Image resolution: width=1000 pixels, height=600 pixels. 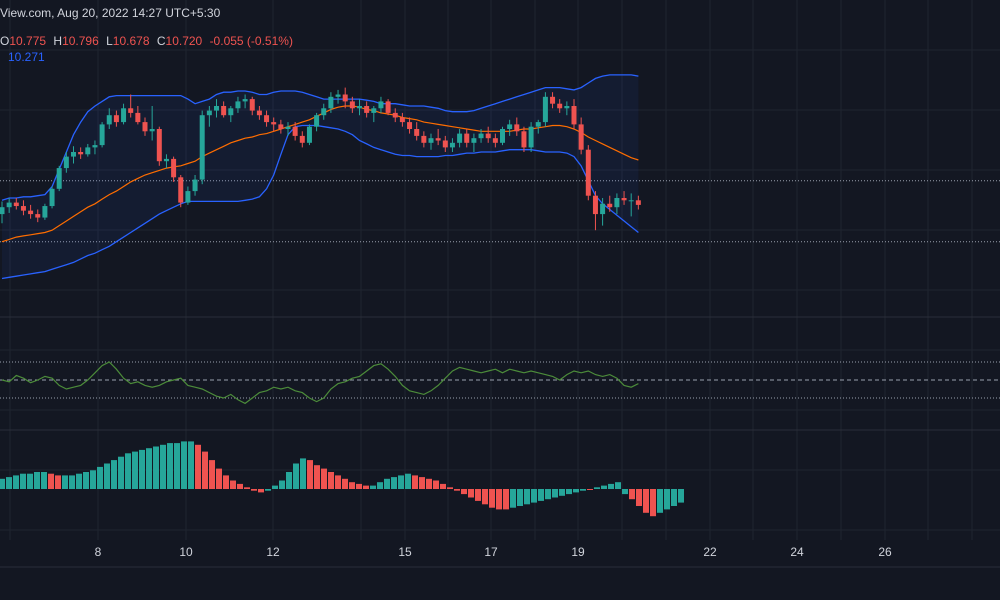 I want to click on low-value: 10.678, so click(x=131, y=41).